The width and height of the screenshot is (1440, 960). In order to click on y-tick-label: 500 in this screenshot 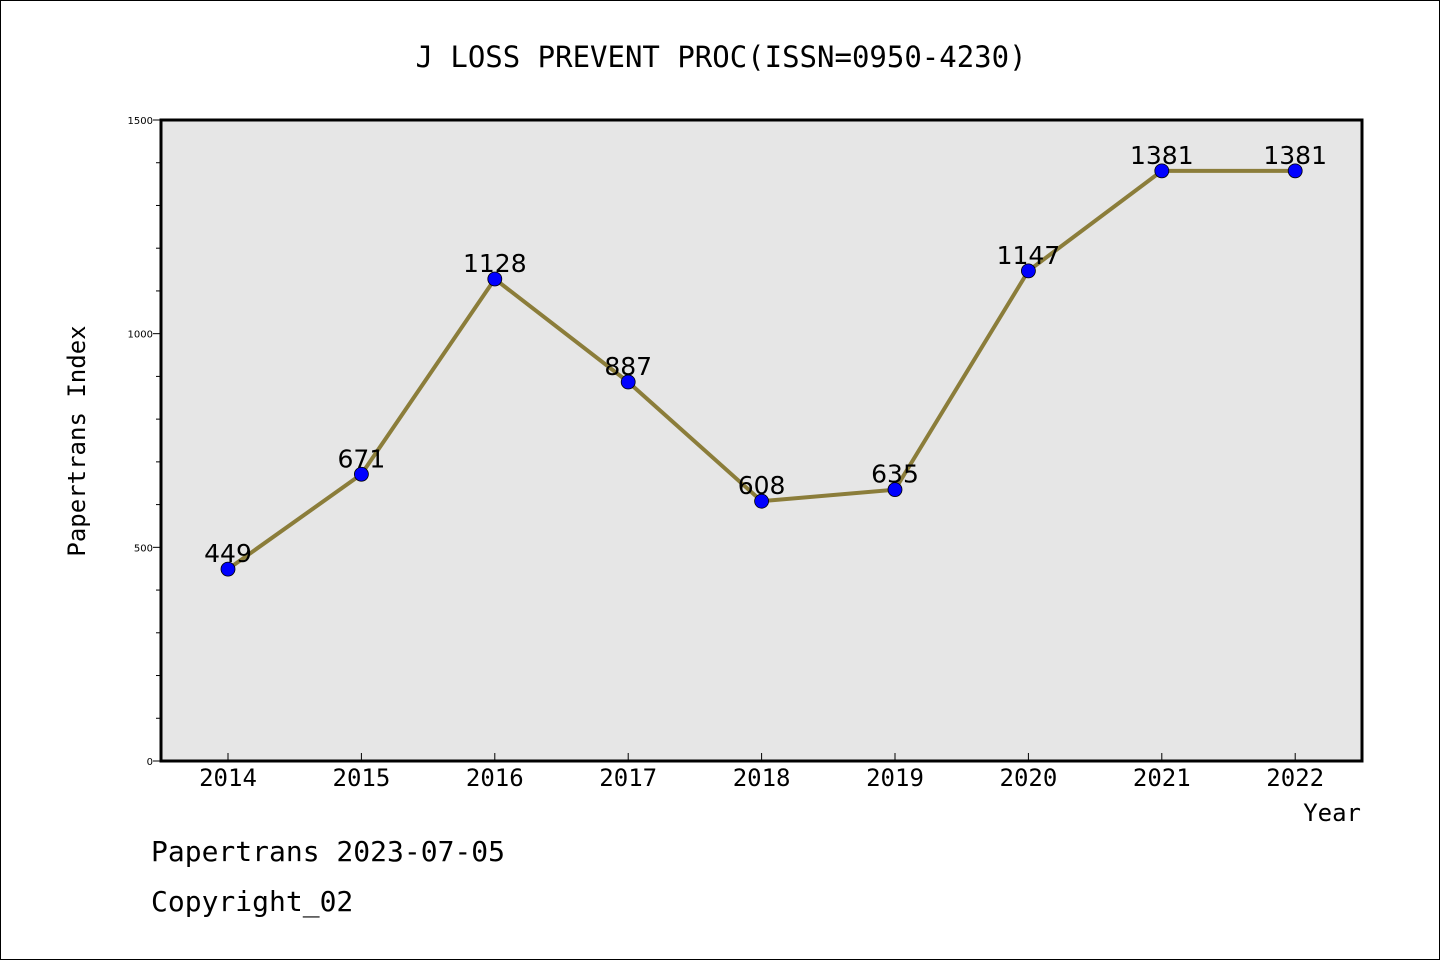, I will do `click(143, 548)`.